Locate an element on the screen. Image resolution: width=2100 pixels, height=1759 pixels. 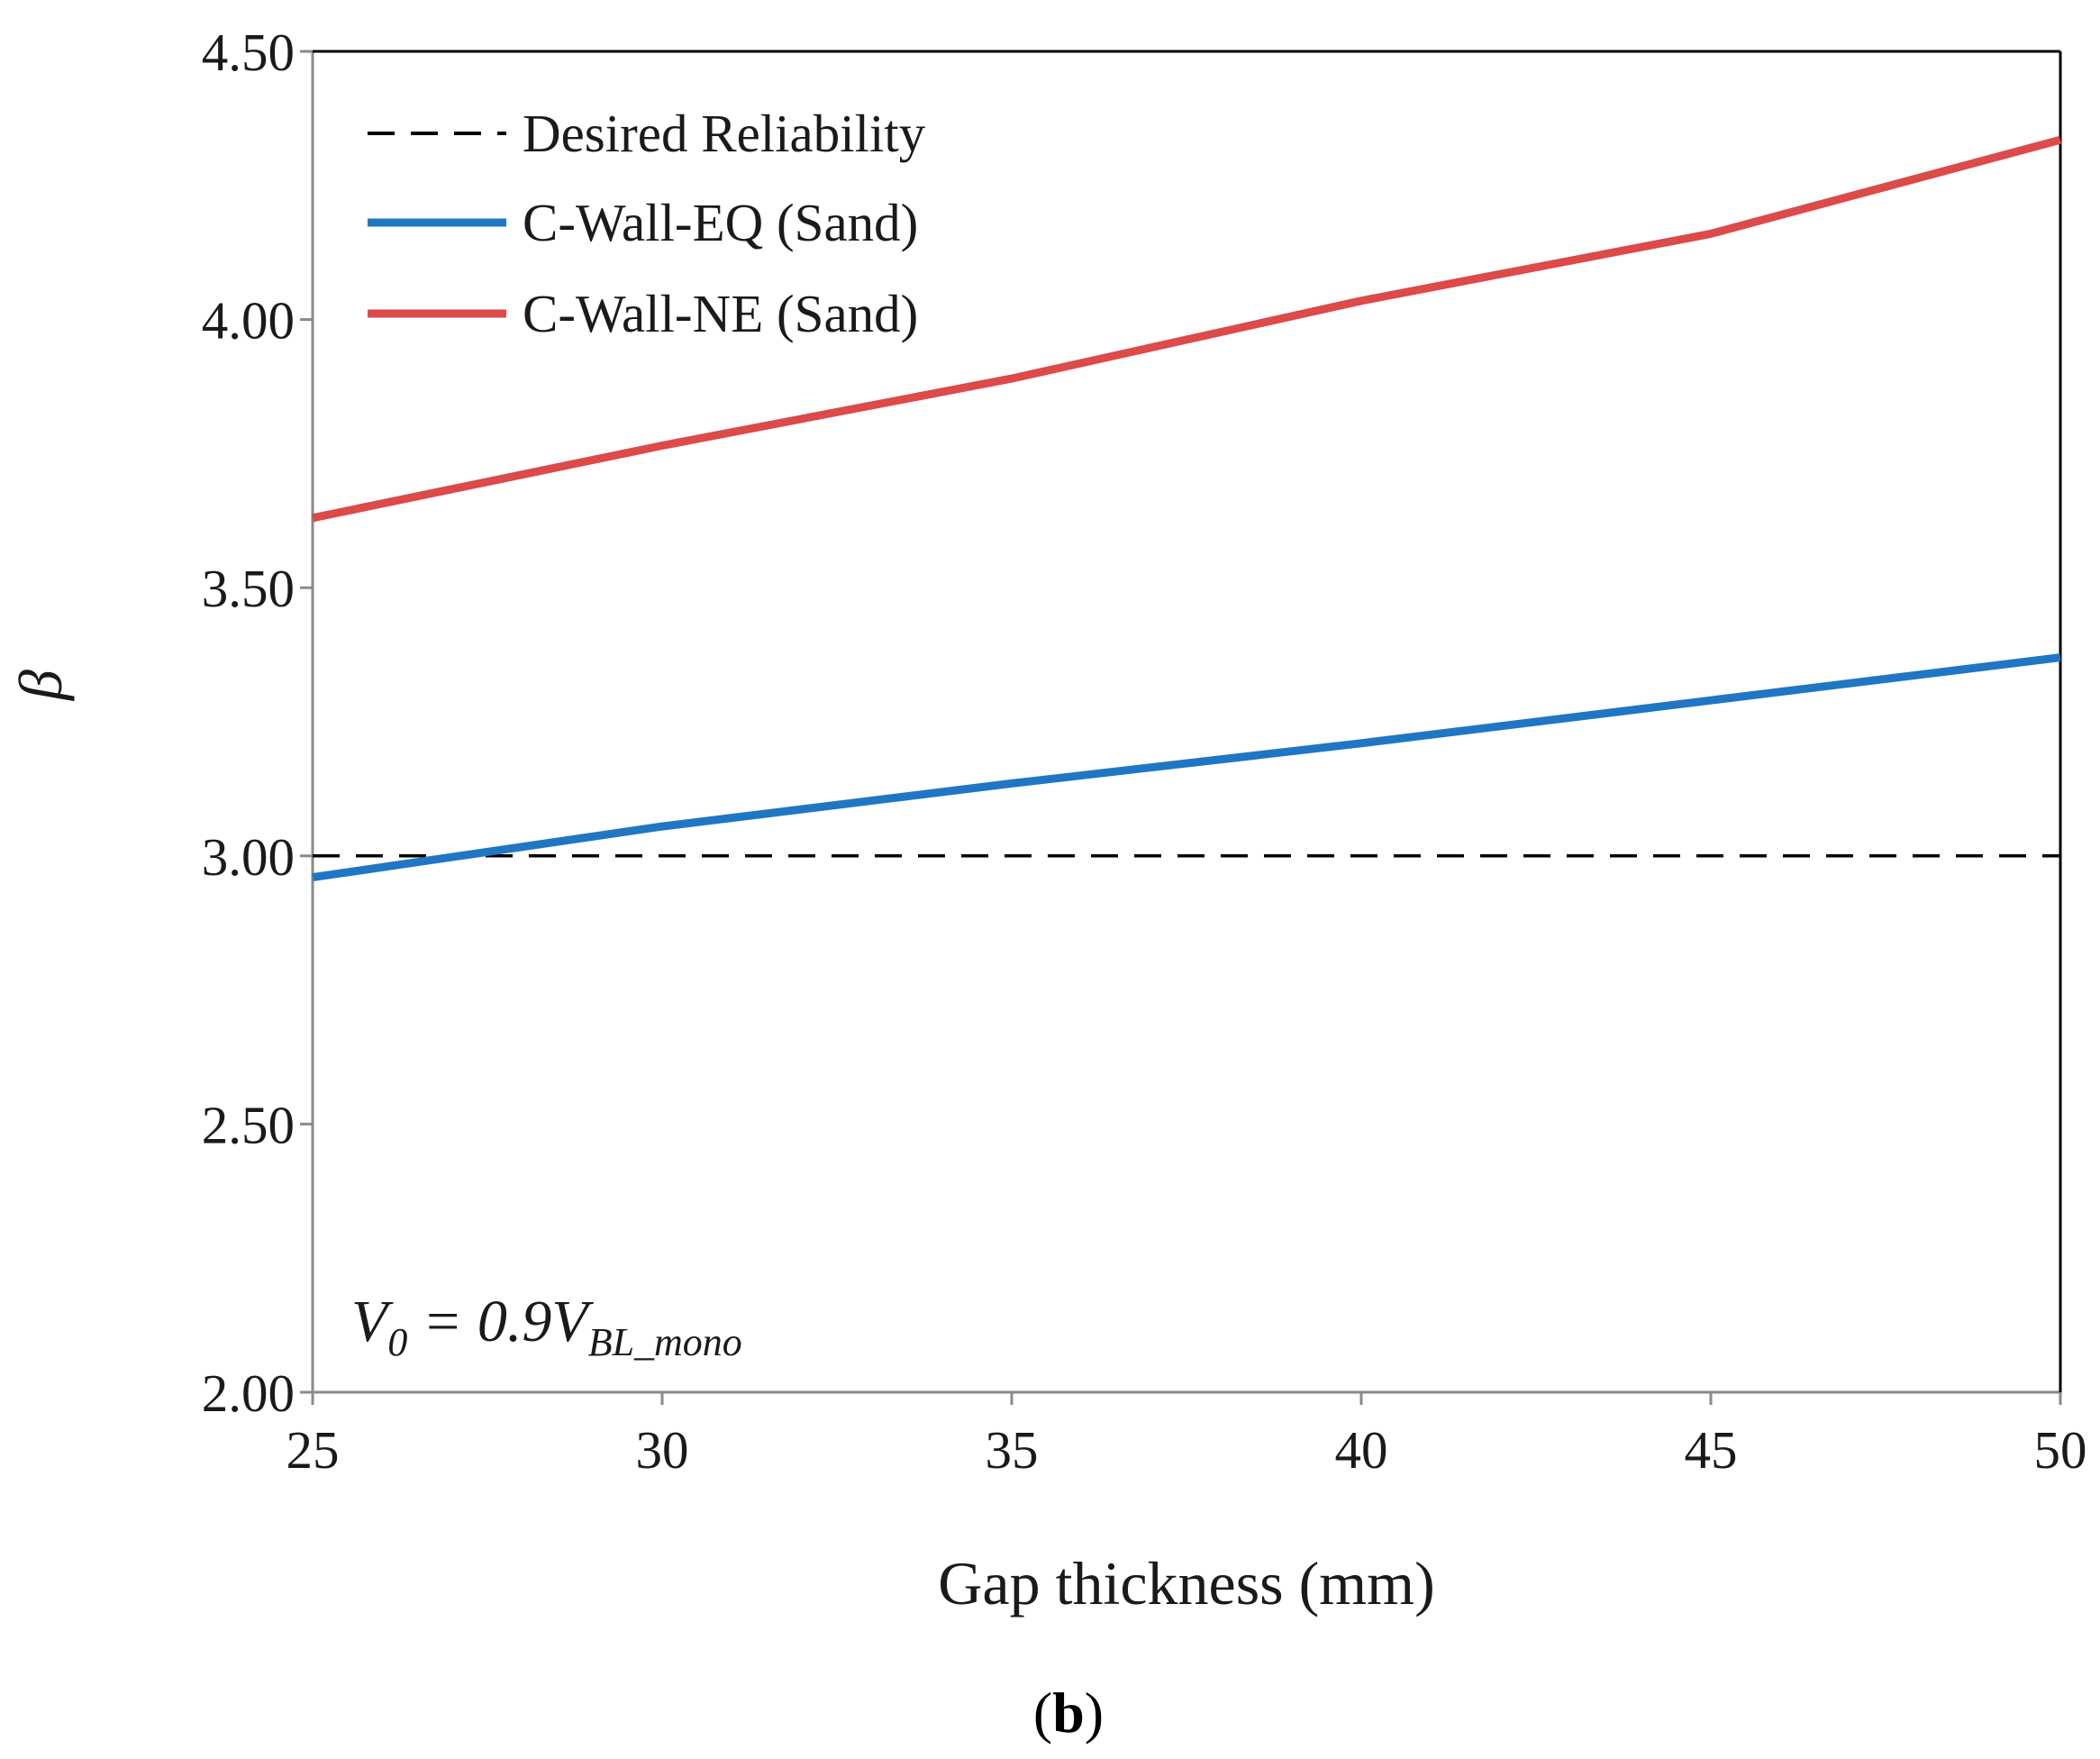
x-tick-label: 45 is located at coordinates (1712, 1450).